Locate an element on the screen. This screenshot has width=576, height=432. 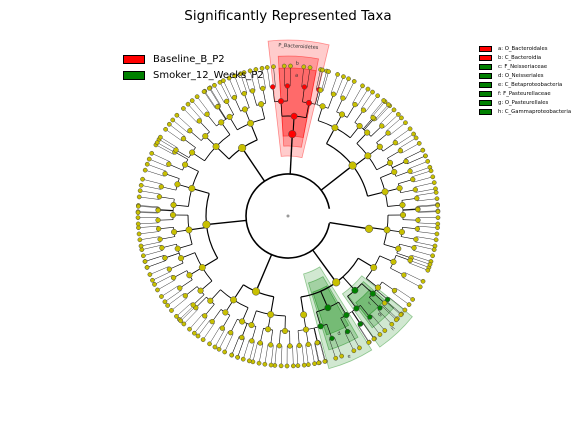
sector-label-d: d is located at coordinates (339, 333).